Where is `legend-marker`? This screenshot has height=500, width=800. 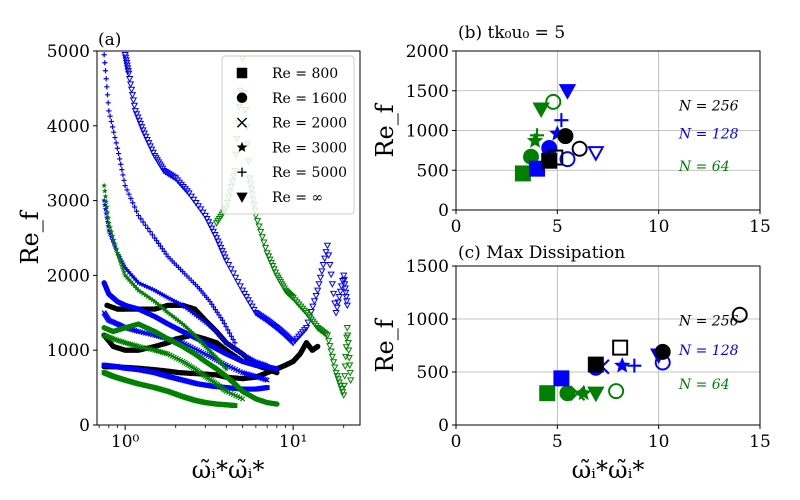
legend-marker is located at coordinates (242, 146).